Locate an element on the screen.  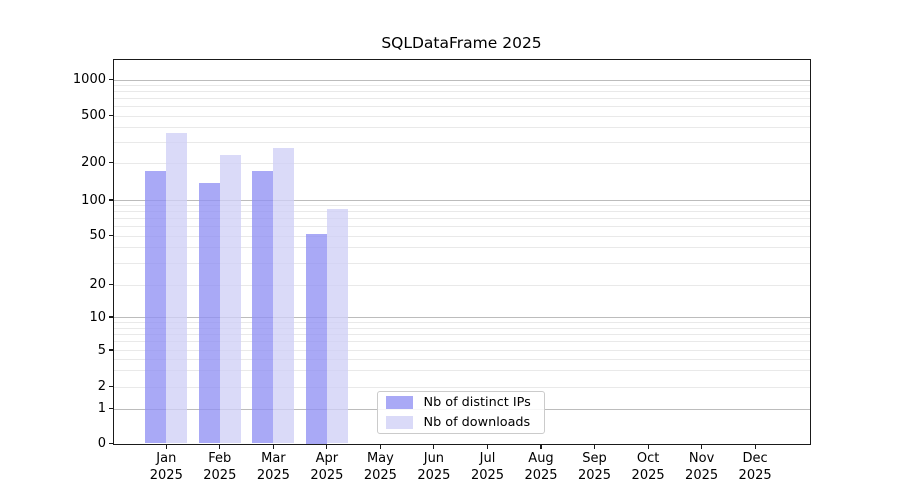
bar-downloads-mar is located at coordinates (284, 295).